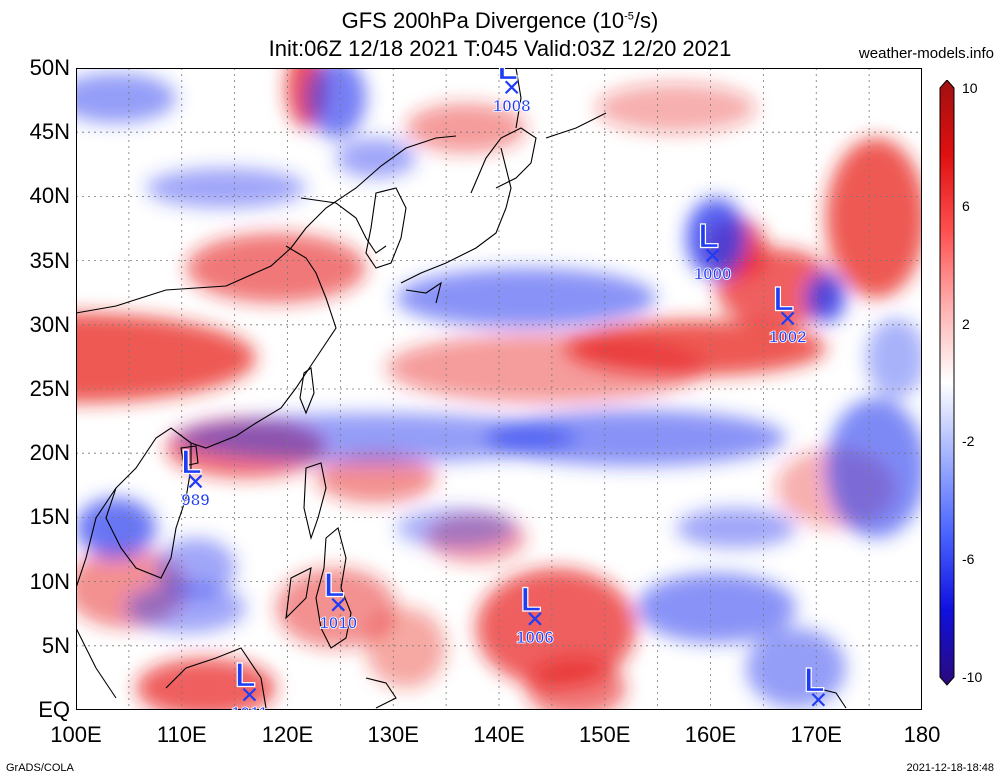  Describe the element at coordinates (535, 637) in the screenshot. I see `low-pressure-value: 1006` at that location.